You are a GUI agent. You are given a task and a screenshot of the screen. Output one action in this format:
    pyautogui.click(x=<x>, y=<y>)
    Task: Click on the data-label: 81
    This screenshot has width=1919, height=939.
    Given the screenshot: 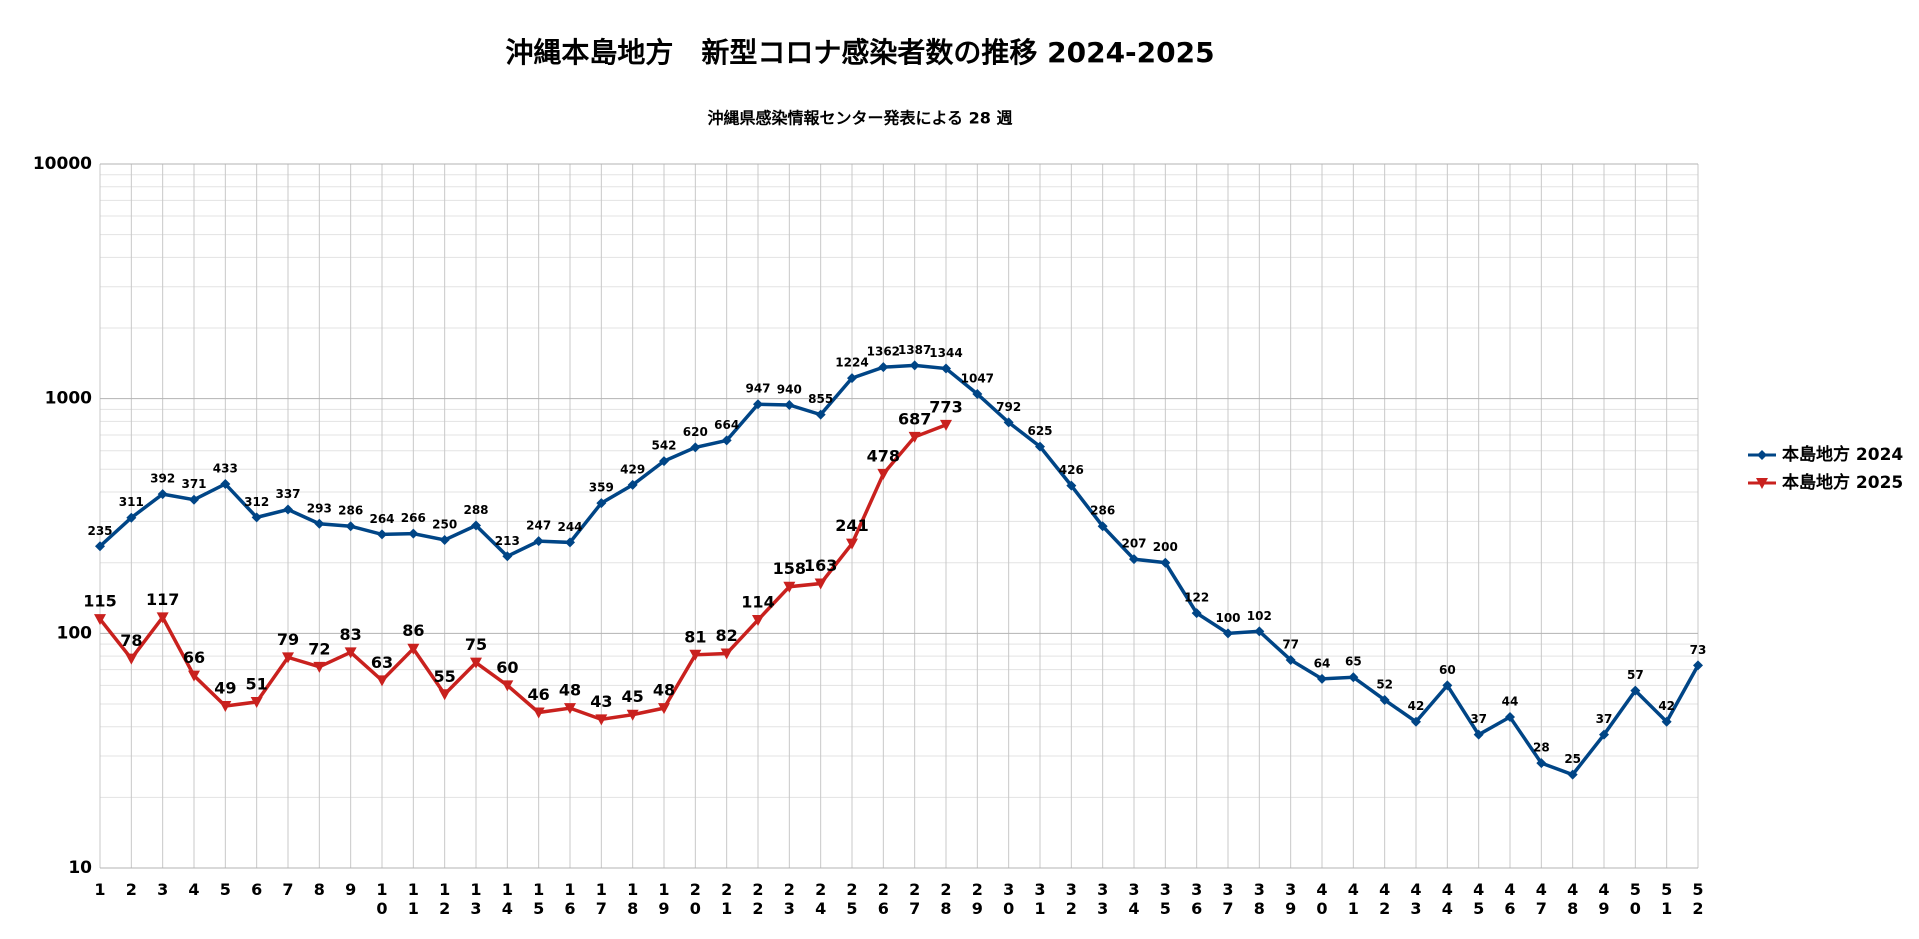 What is the action you would take?
    pyautogui.click(x=695, y=636)
    